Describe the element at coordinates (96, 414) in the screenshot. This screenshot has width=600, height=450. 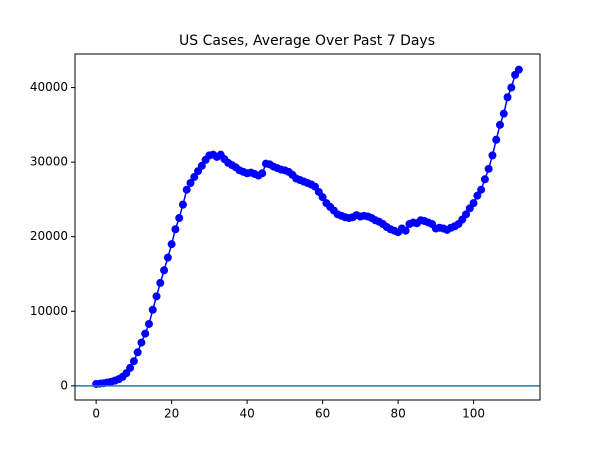
I see `x-tick-label: 0` at that location.